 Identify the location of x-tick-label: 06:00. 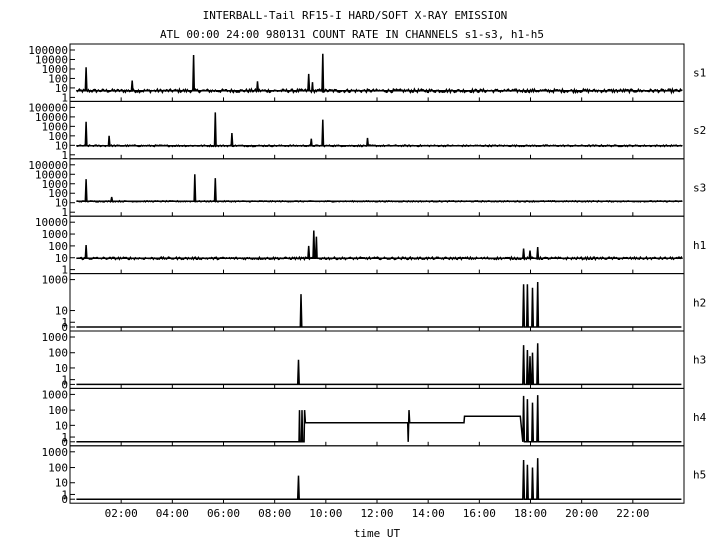
(223, 513).